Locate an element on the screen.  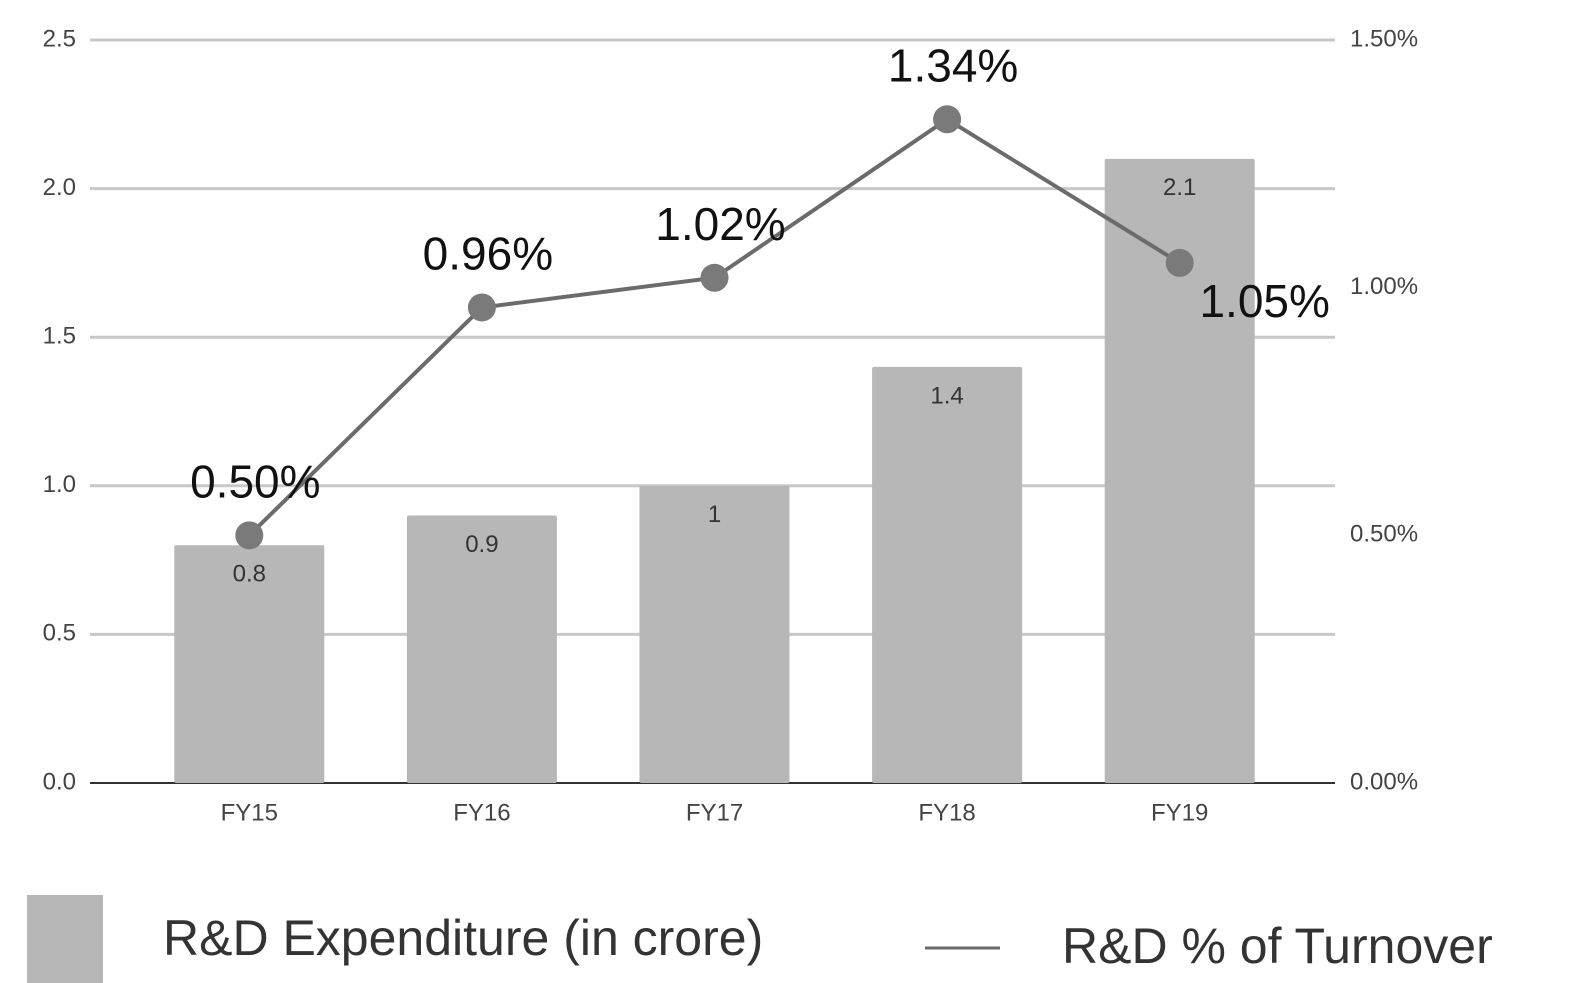
bar-label: 1 is located at coordinates (714, 514).